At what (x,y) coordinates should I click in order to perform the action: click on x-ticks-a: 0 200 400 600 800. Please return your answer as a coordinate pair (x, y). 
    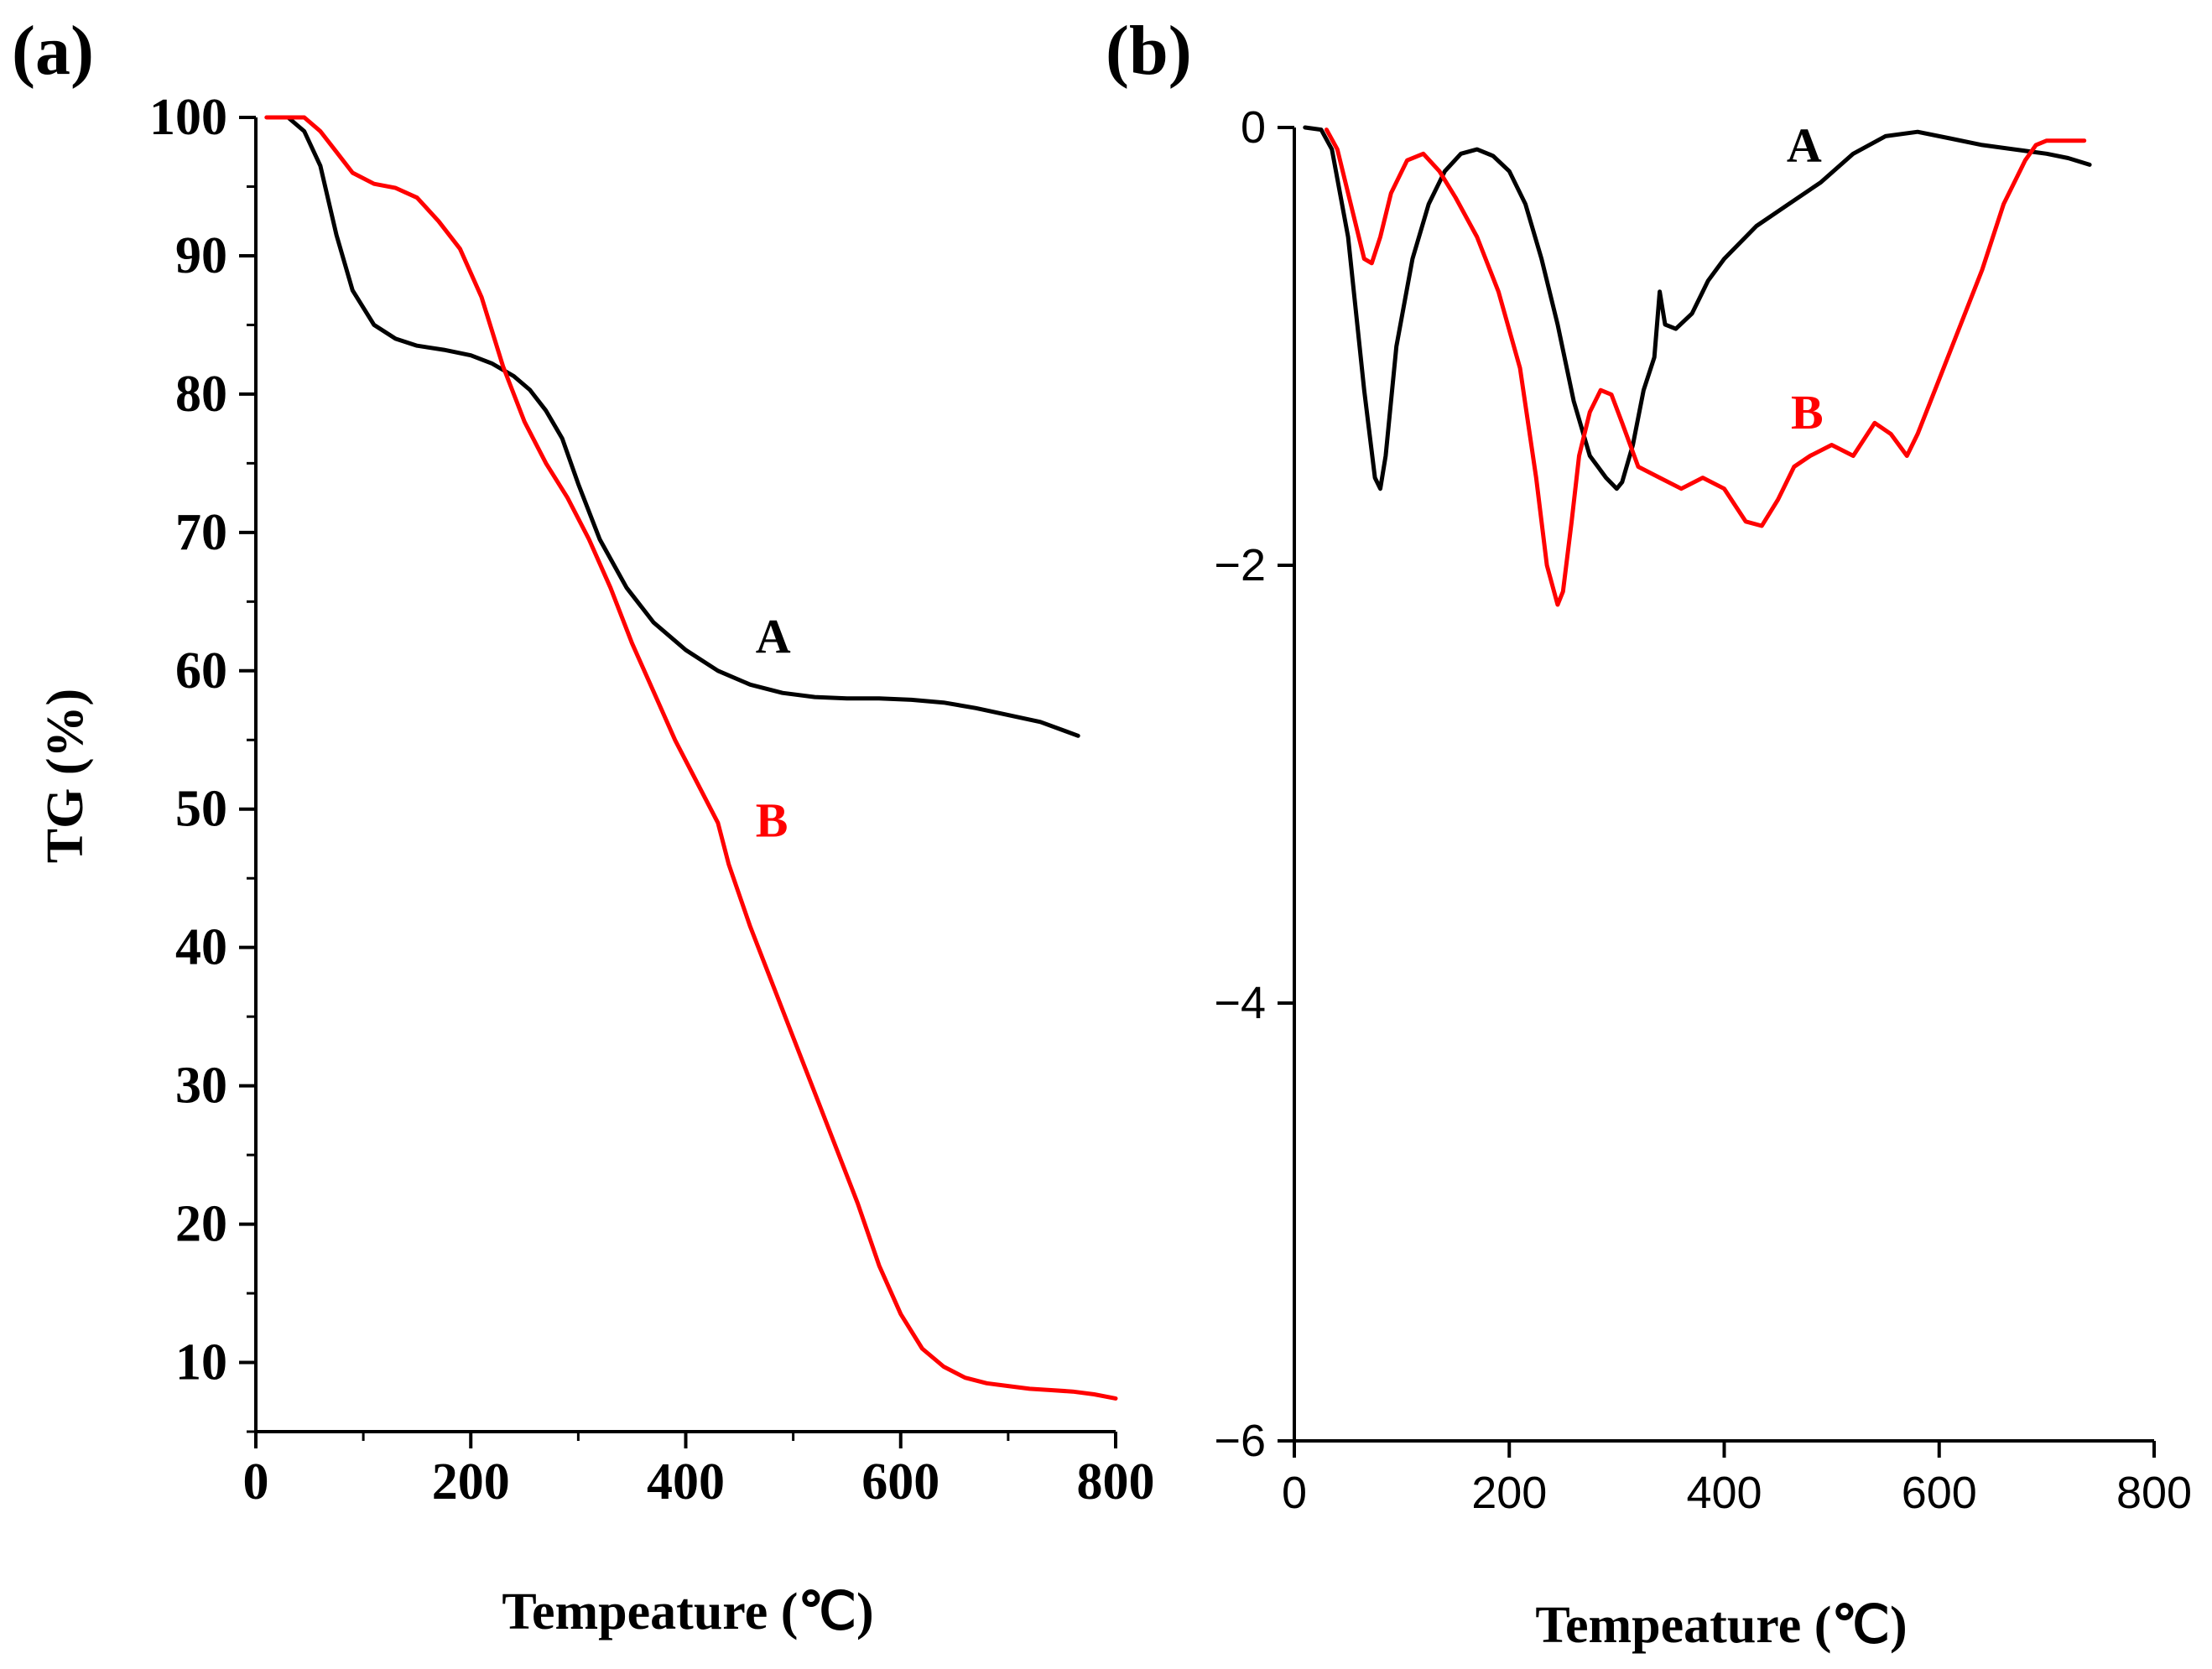
    Looking at the image, I should click on (699, 1471).